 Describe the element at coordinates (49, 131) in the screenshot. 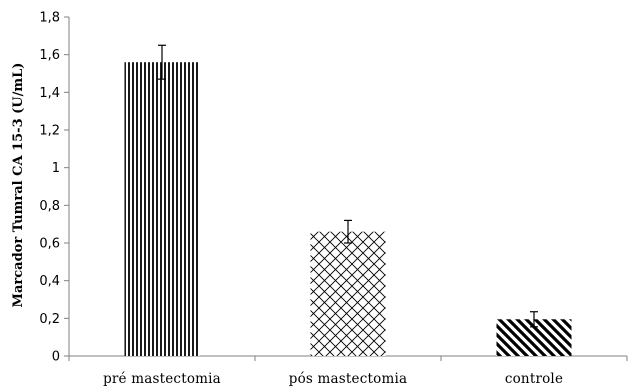

I see `y-tick-label: 1,2` at that location.